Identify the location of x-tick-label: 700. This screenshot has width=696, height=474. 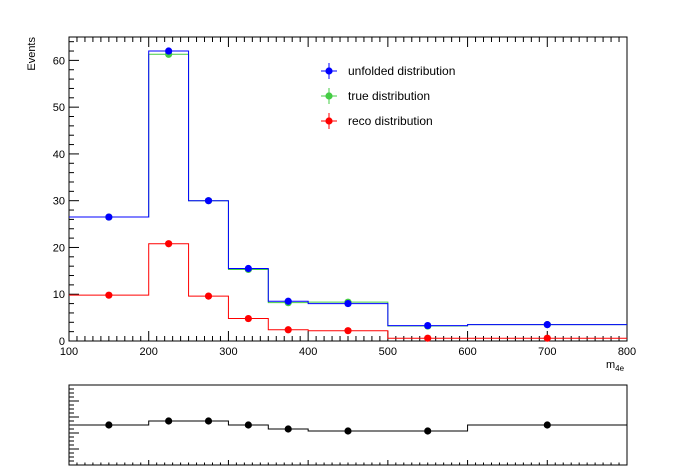
(547, 352).